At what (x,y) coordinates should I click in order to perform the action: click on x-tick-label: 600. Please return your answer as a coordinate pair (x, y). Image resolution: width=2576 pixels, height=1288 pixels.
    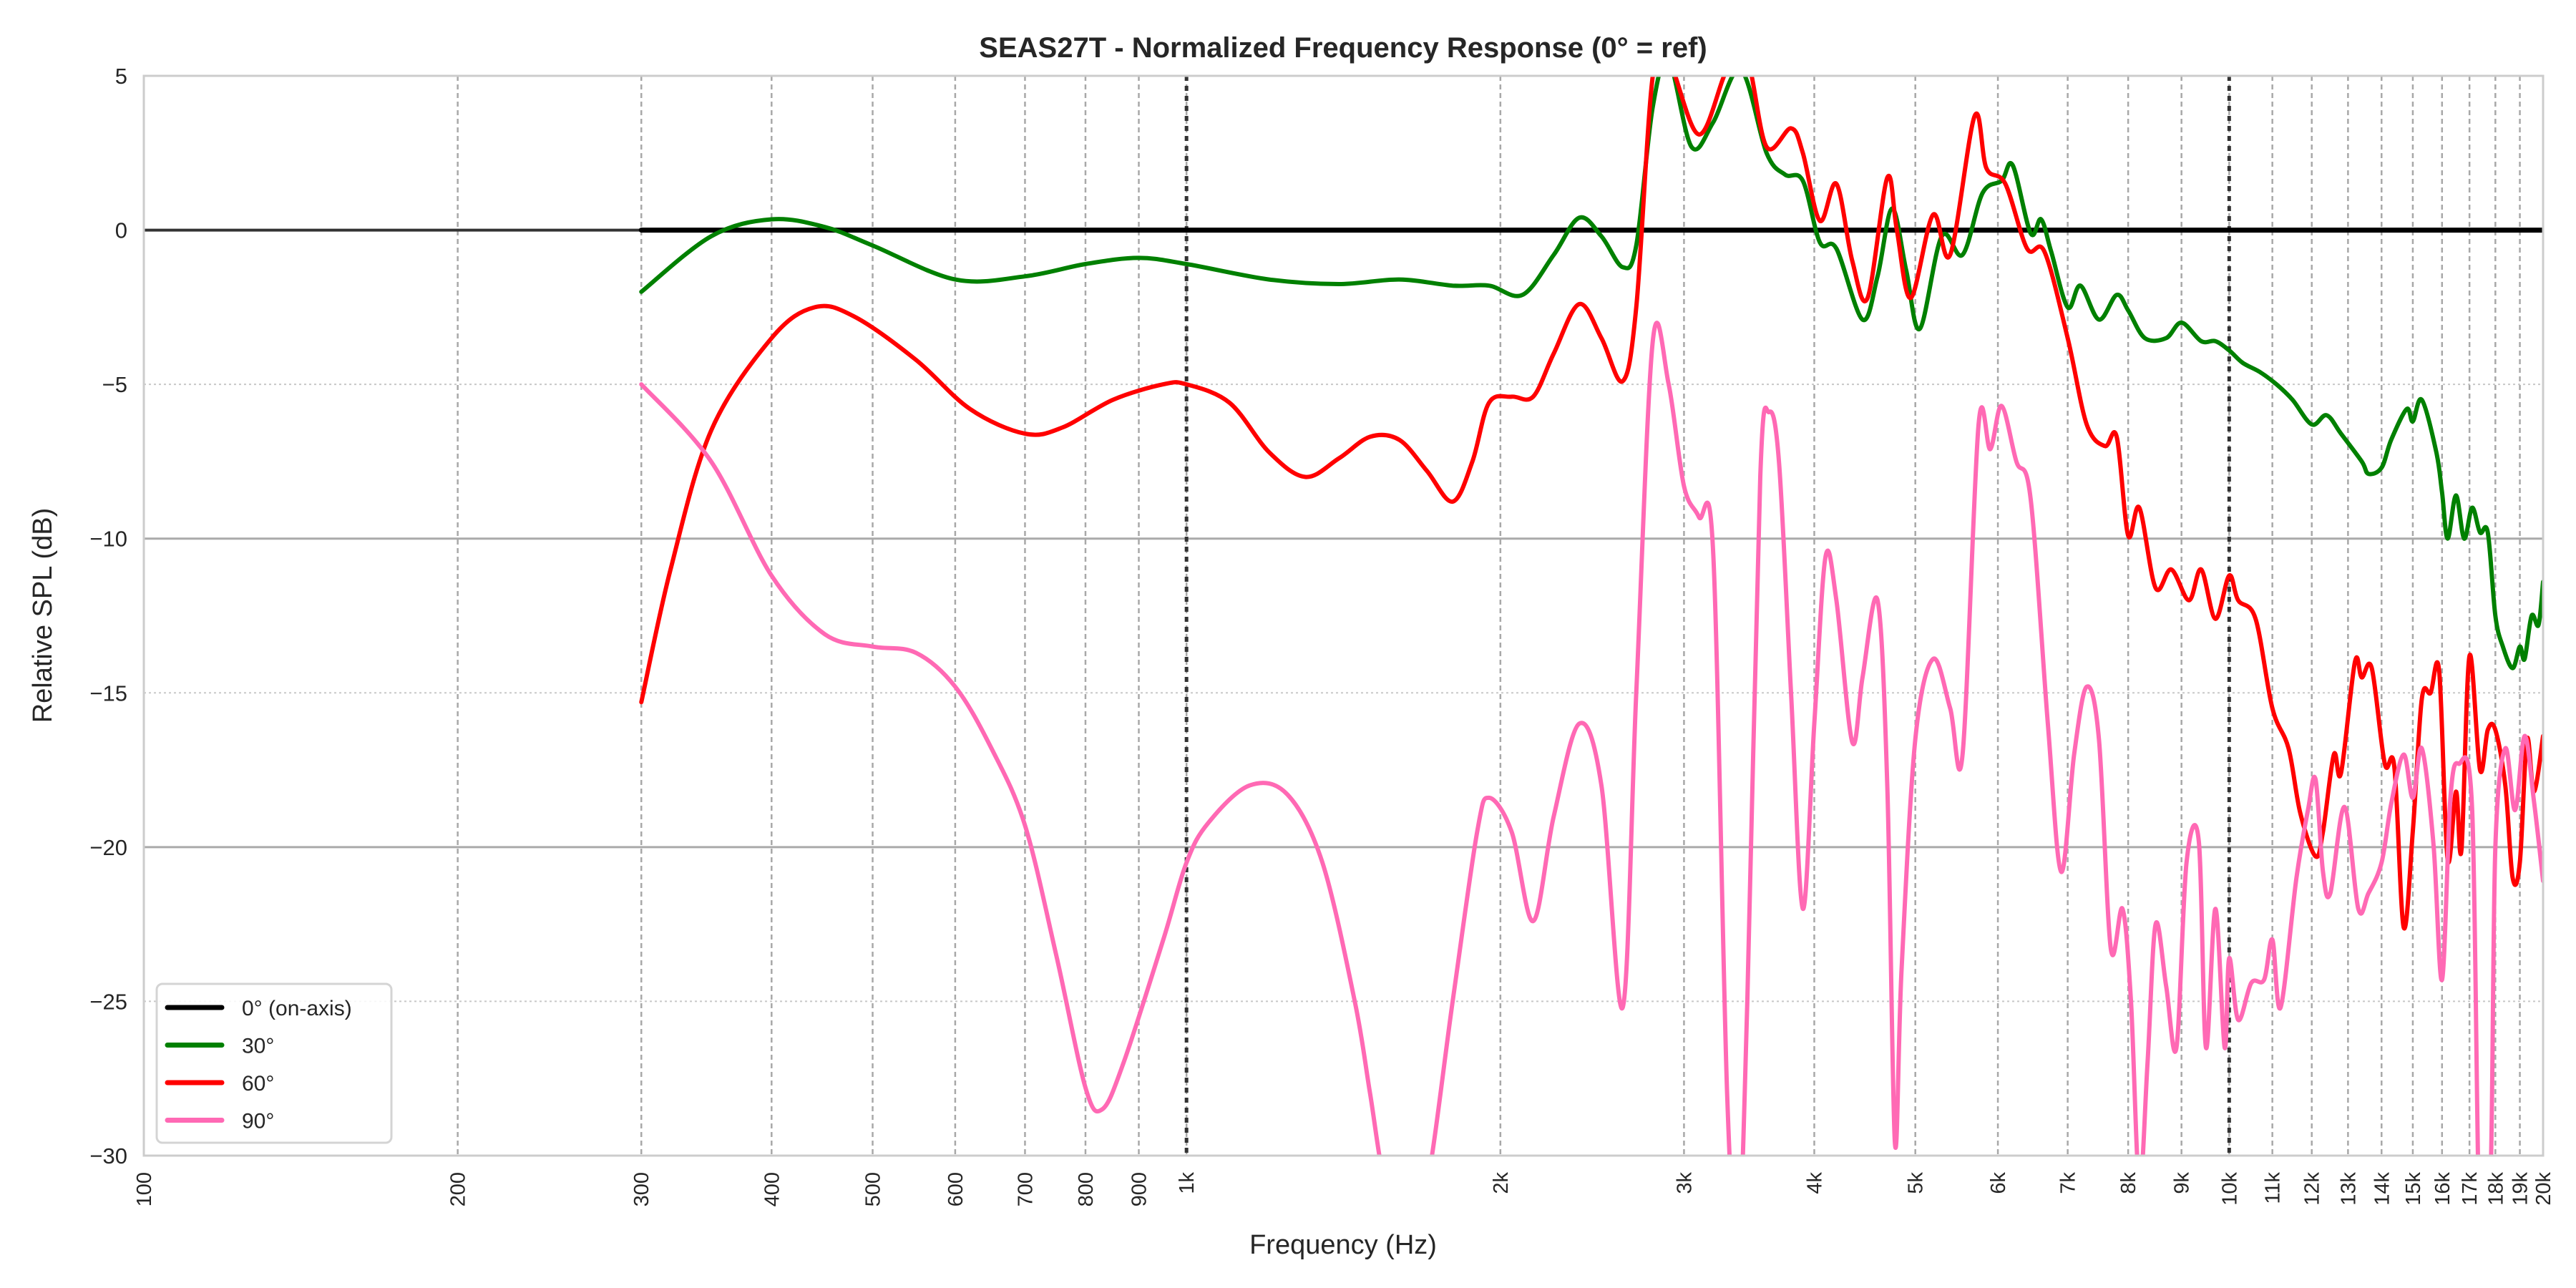
    Looking at the image, I should click on (956, 1189).